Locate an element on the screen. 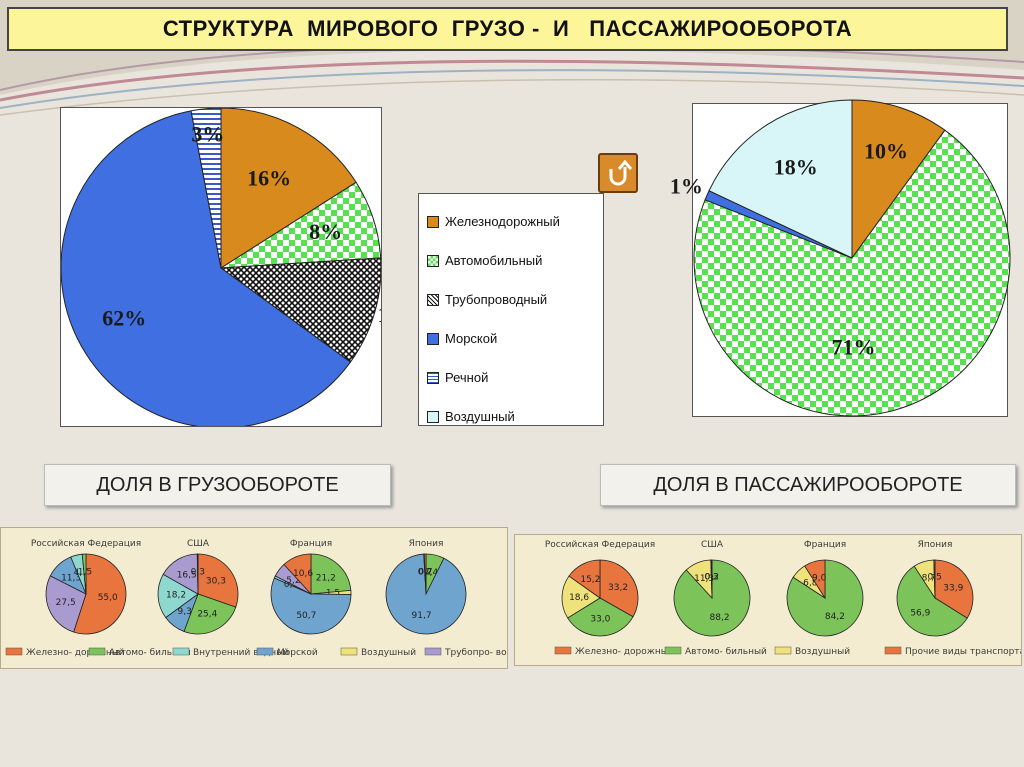 The height and width of the screenshot is (767, 1024). mini-pie-label-air: 8,7 is located at coordinates (929, 579).